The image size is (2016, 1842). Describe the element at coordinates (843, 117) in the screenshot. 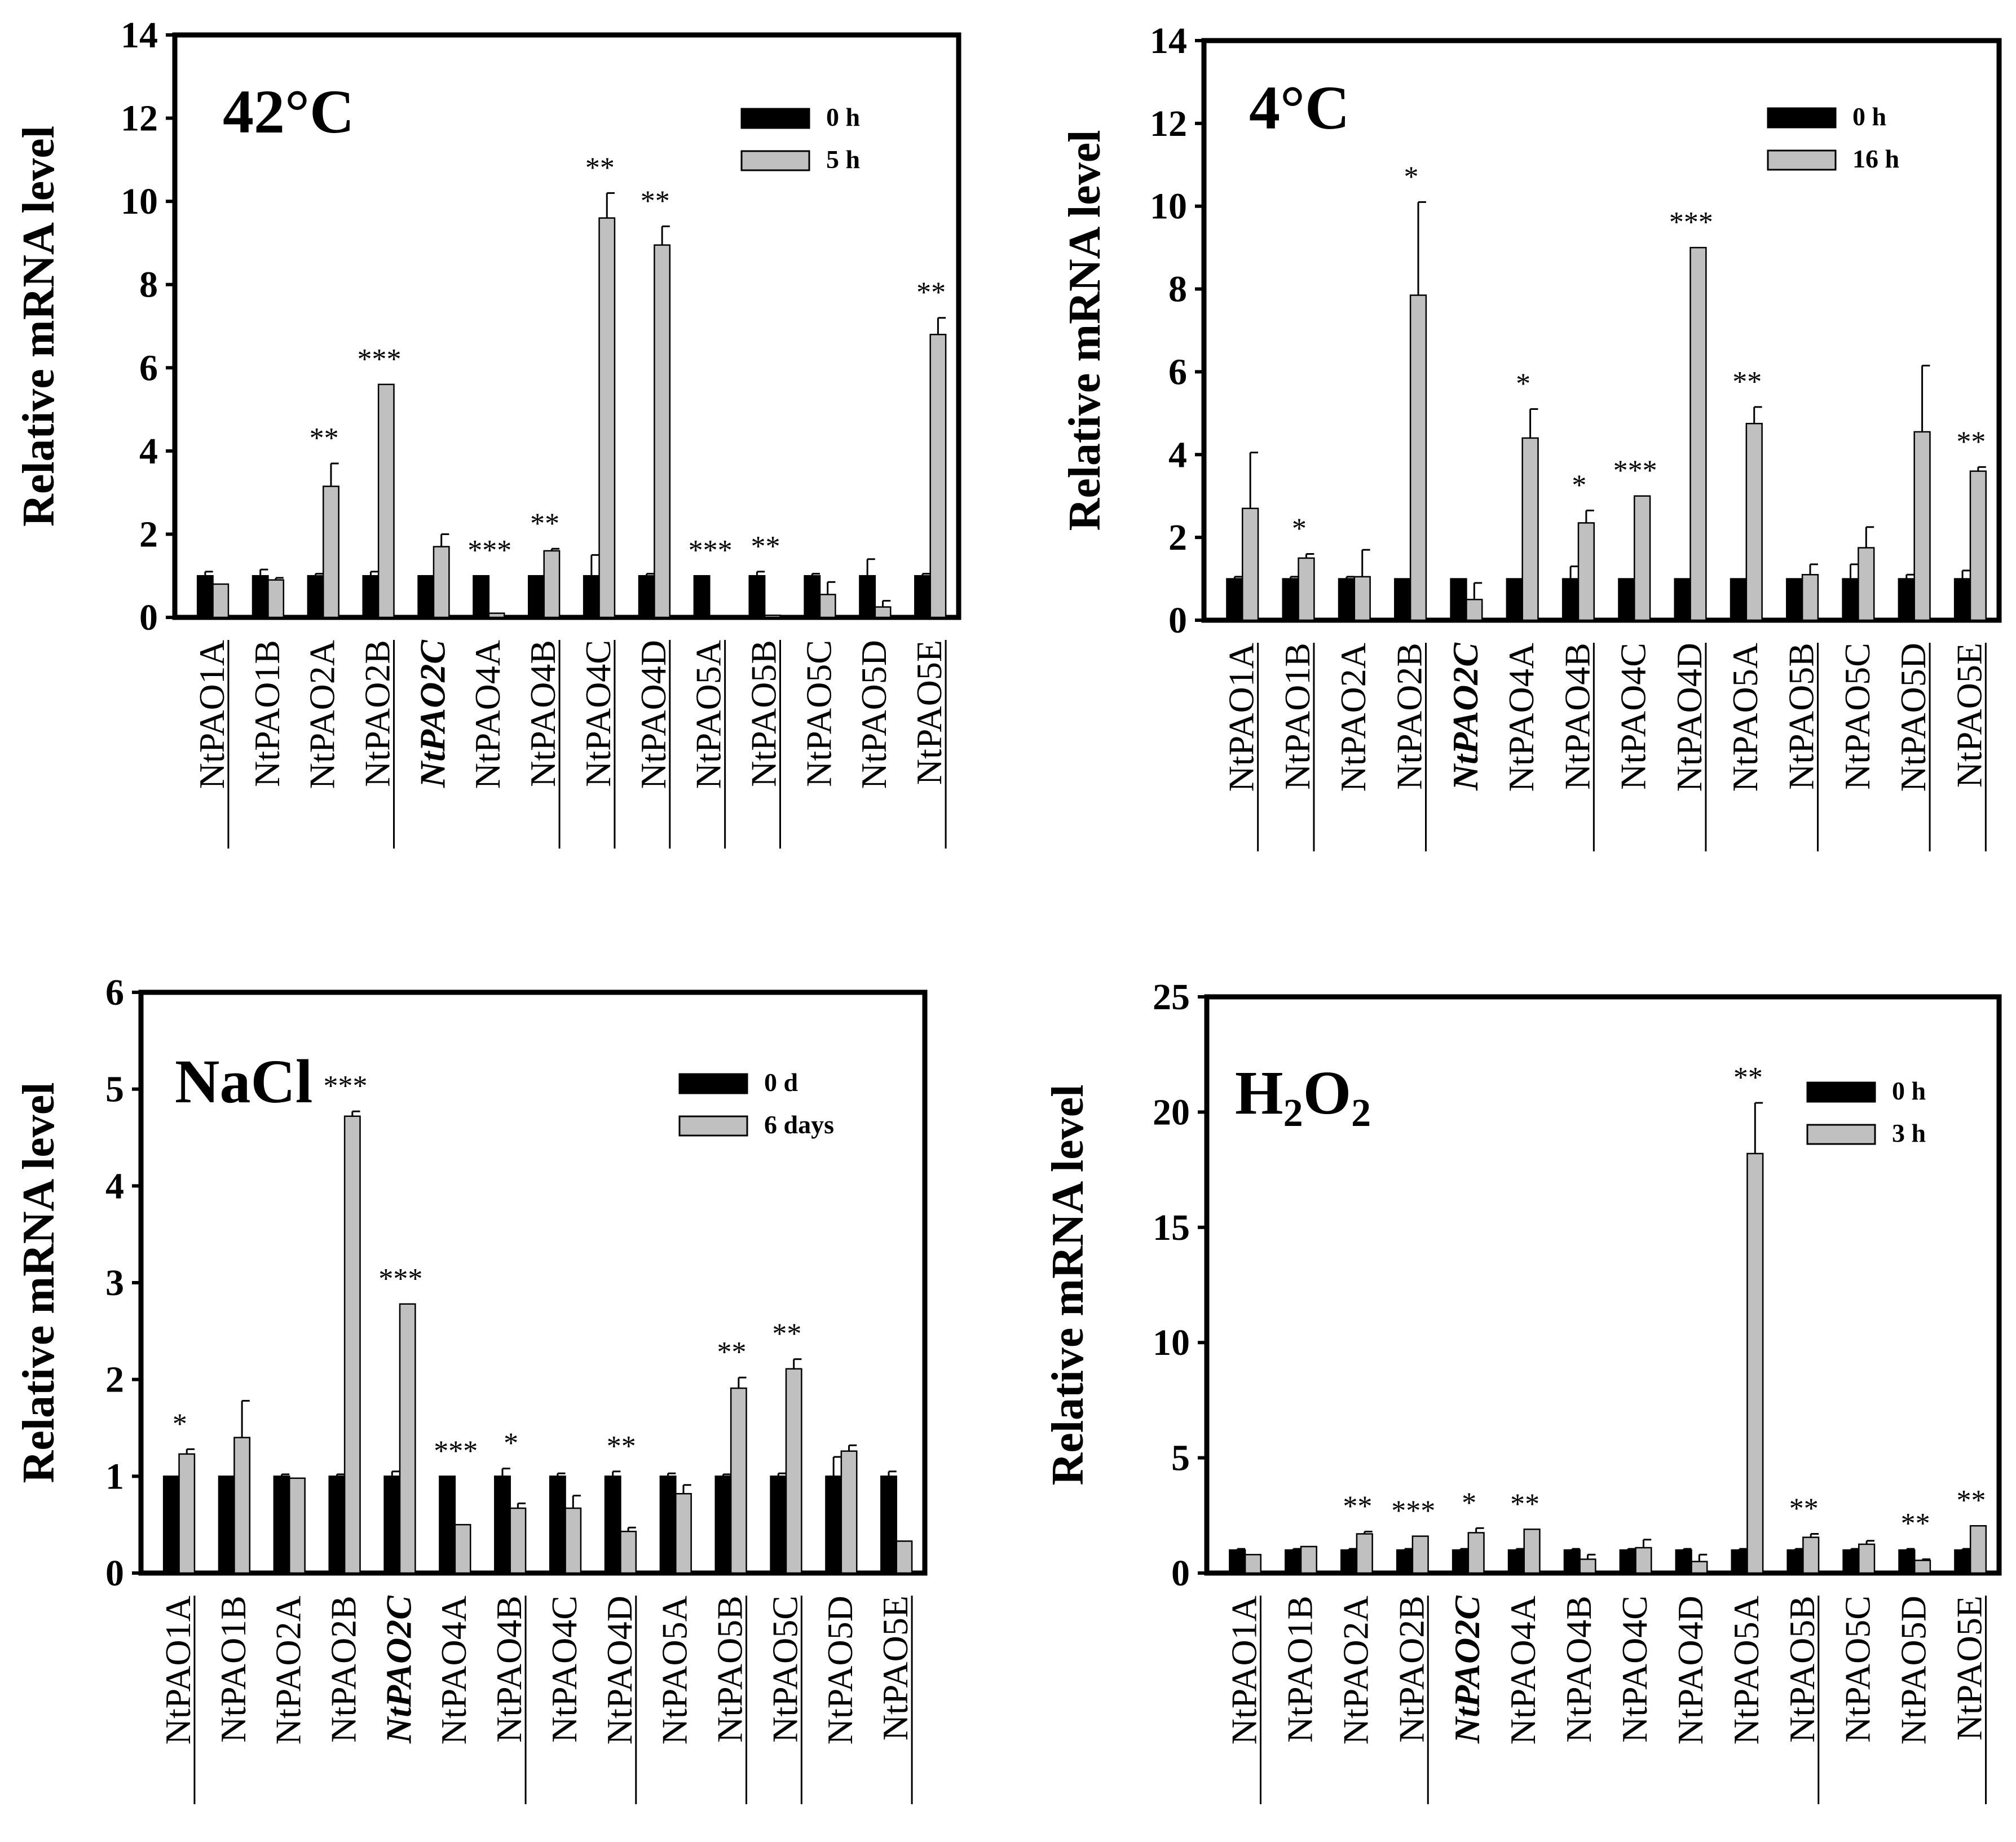

I see `legend-label: 0 h` at that location.